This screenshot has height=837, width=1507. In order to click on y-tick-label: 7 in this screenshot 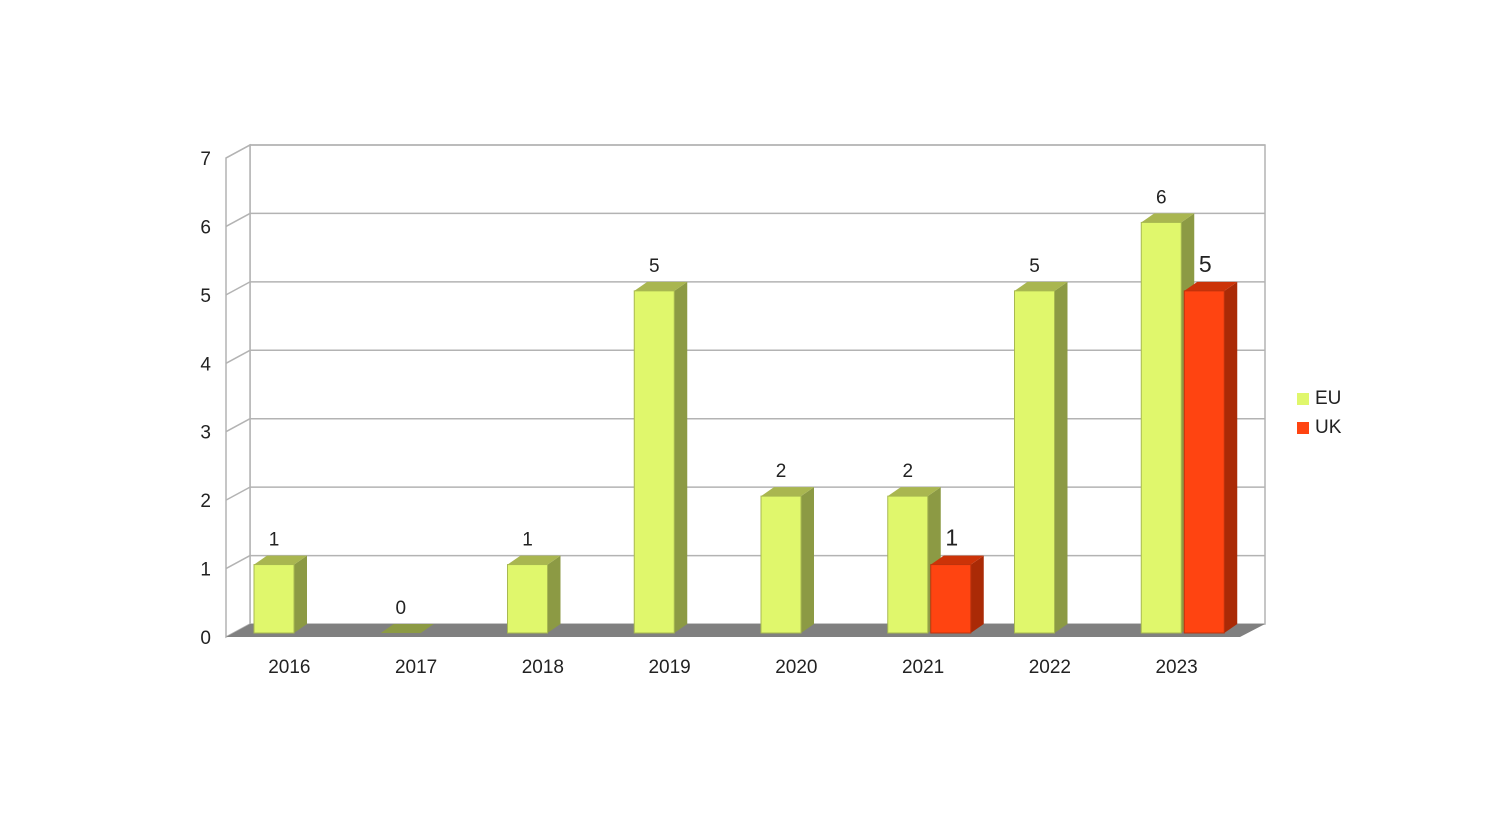, I will do `click(205, 159)`.